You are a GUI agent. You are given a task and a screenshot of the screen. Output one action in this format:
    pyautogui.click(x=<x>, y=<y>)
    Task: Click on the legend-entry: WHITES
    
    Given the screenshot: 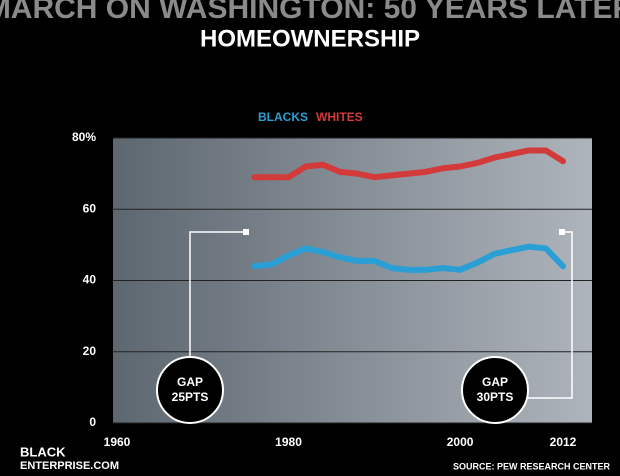 What is the action you would take?
    pyautogui.click(x=339, y=117)
    